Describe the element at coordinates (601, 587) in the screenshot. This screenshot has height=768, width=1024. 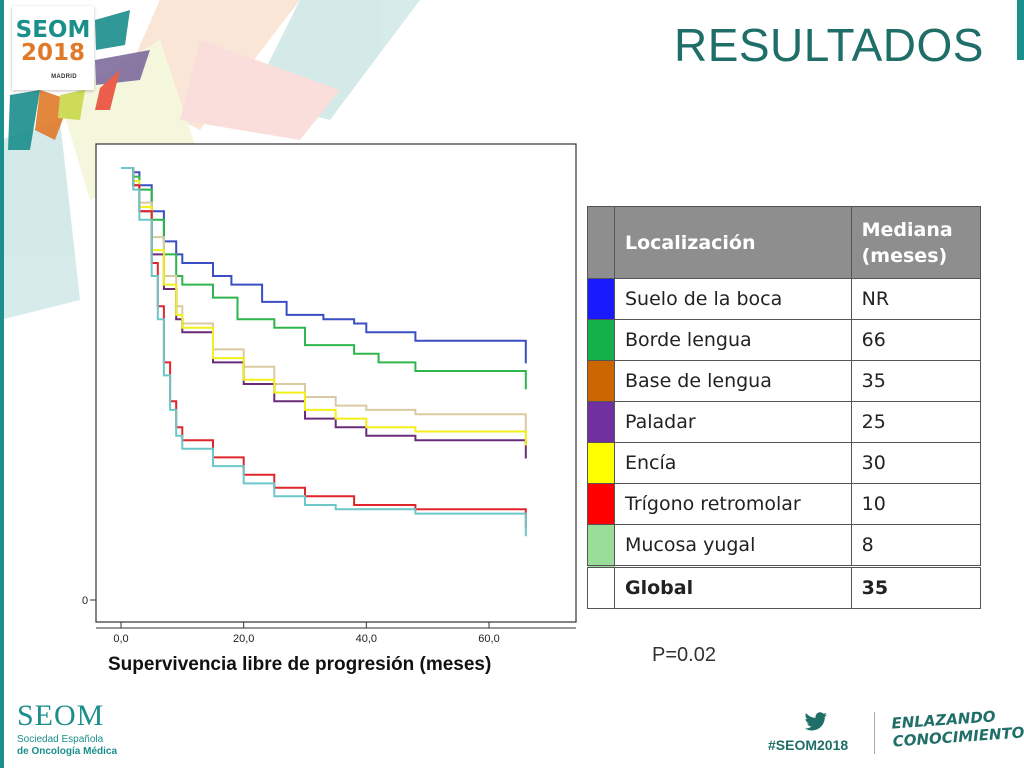
I see `global-empty-cell` at that location.